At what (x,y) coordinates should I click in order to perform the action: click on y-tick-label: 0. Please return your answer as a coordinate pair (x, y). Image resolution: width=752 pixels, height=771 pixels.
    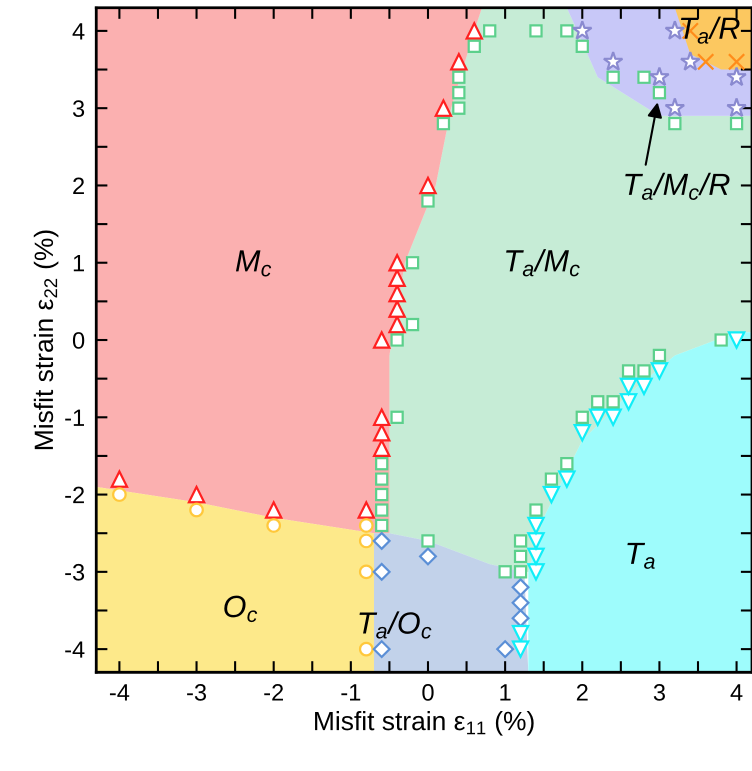
    Looking at the image, I should click on (78, 340).